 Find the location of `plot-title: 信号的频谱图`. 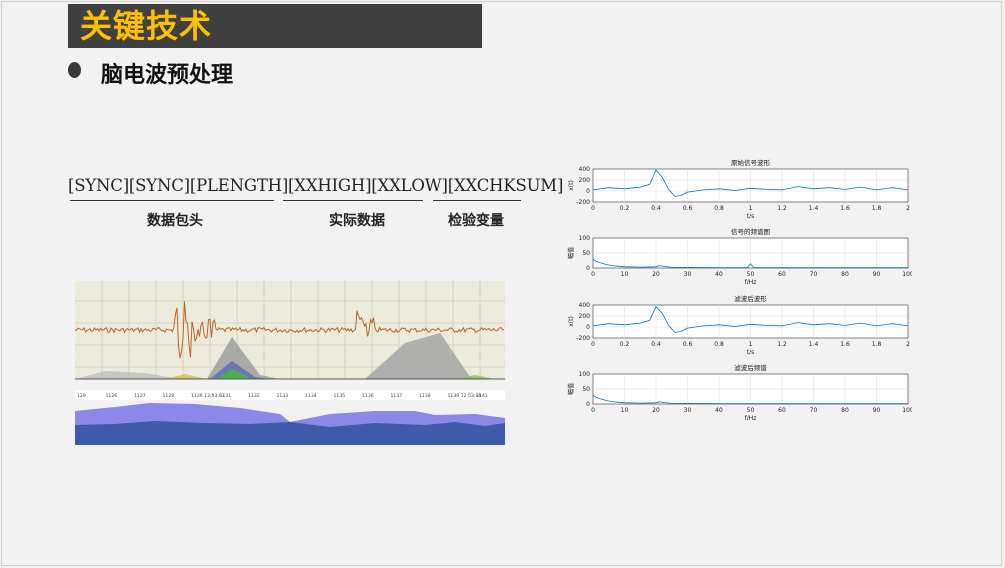

plot-title: 信号的频谱图 is located at coordinates (750, 231).